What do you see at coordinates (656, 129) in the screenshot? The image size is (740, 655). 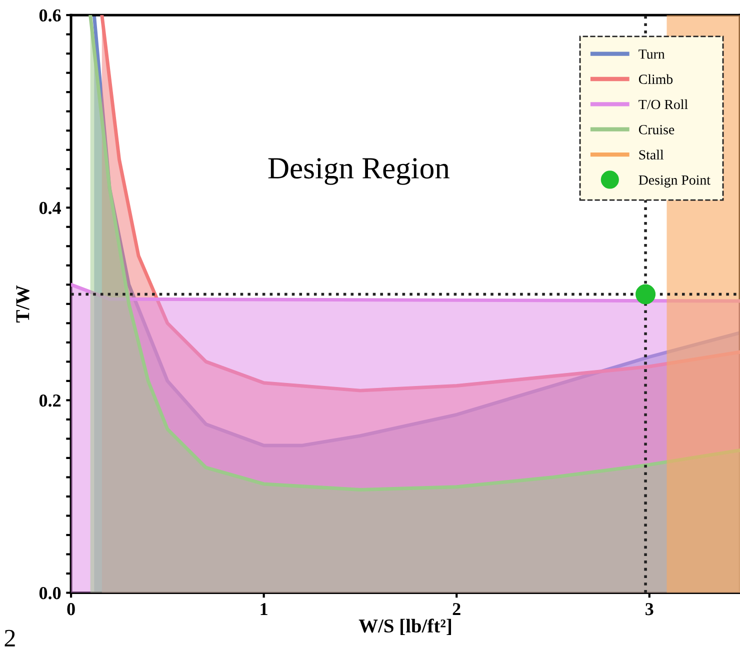 I see `legend-label: Cruise` at bounding box center [656, 129].